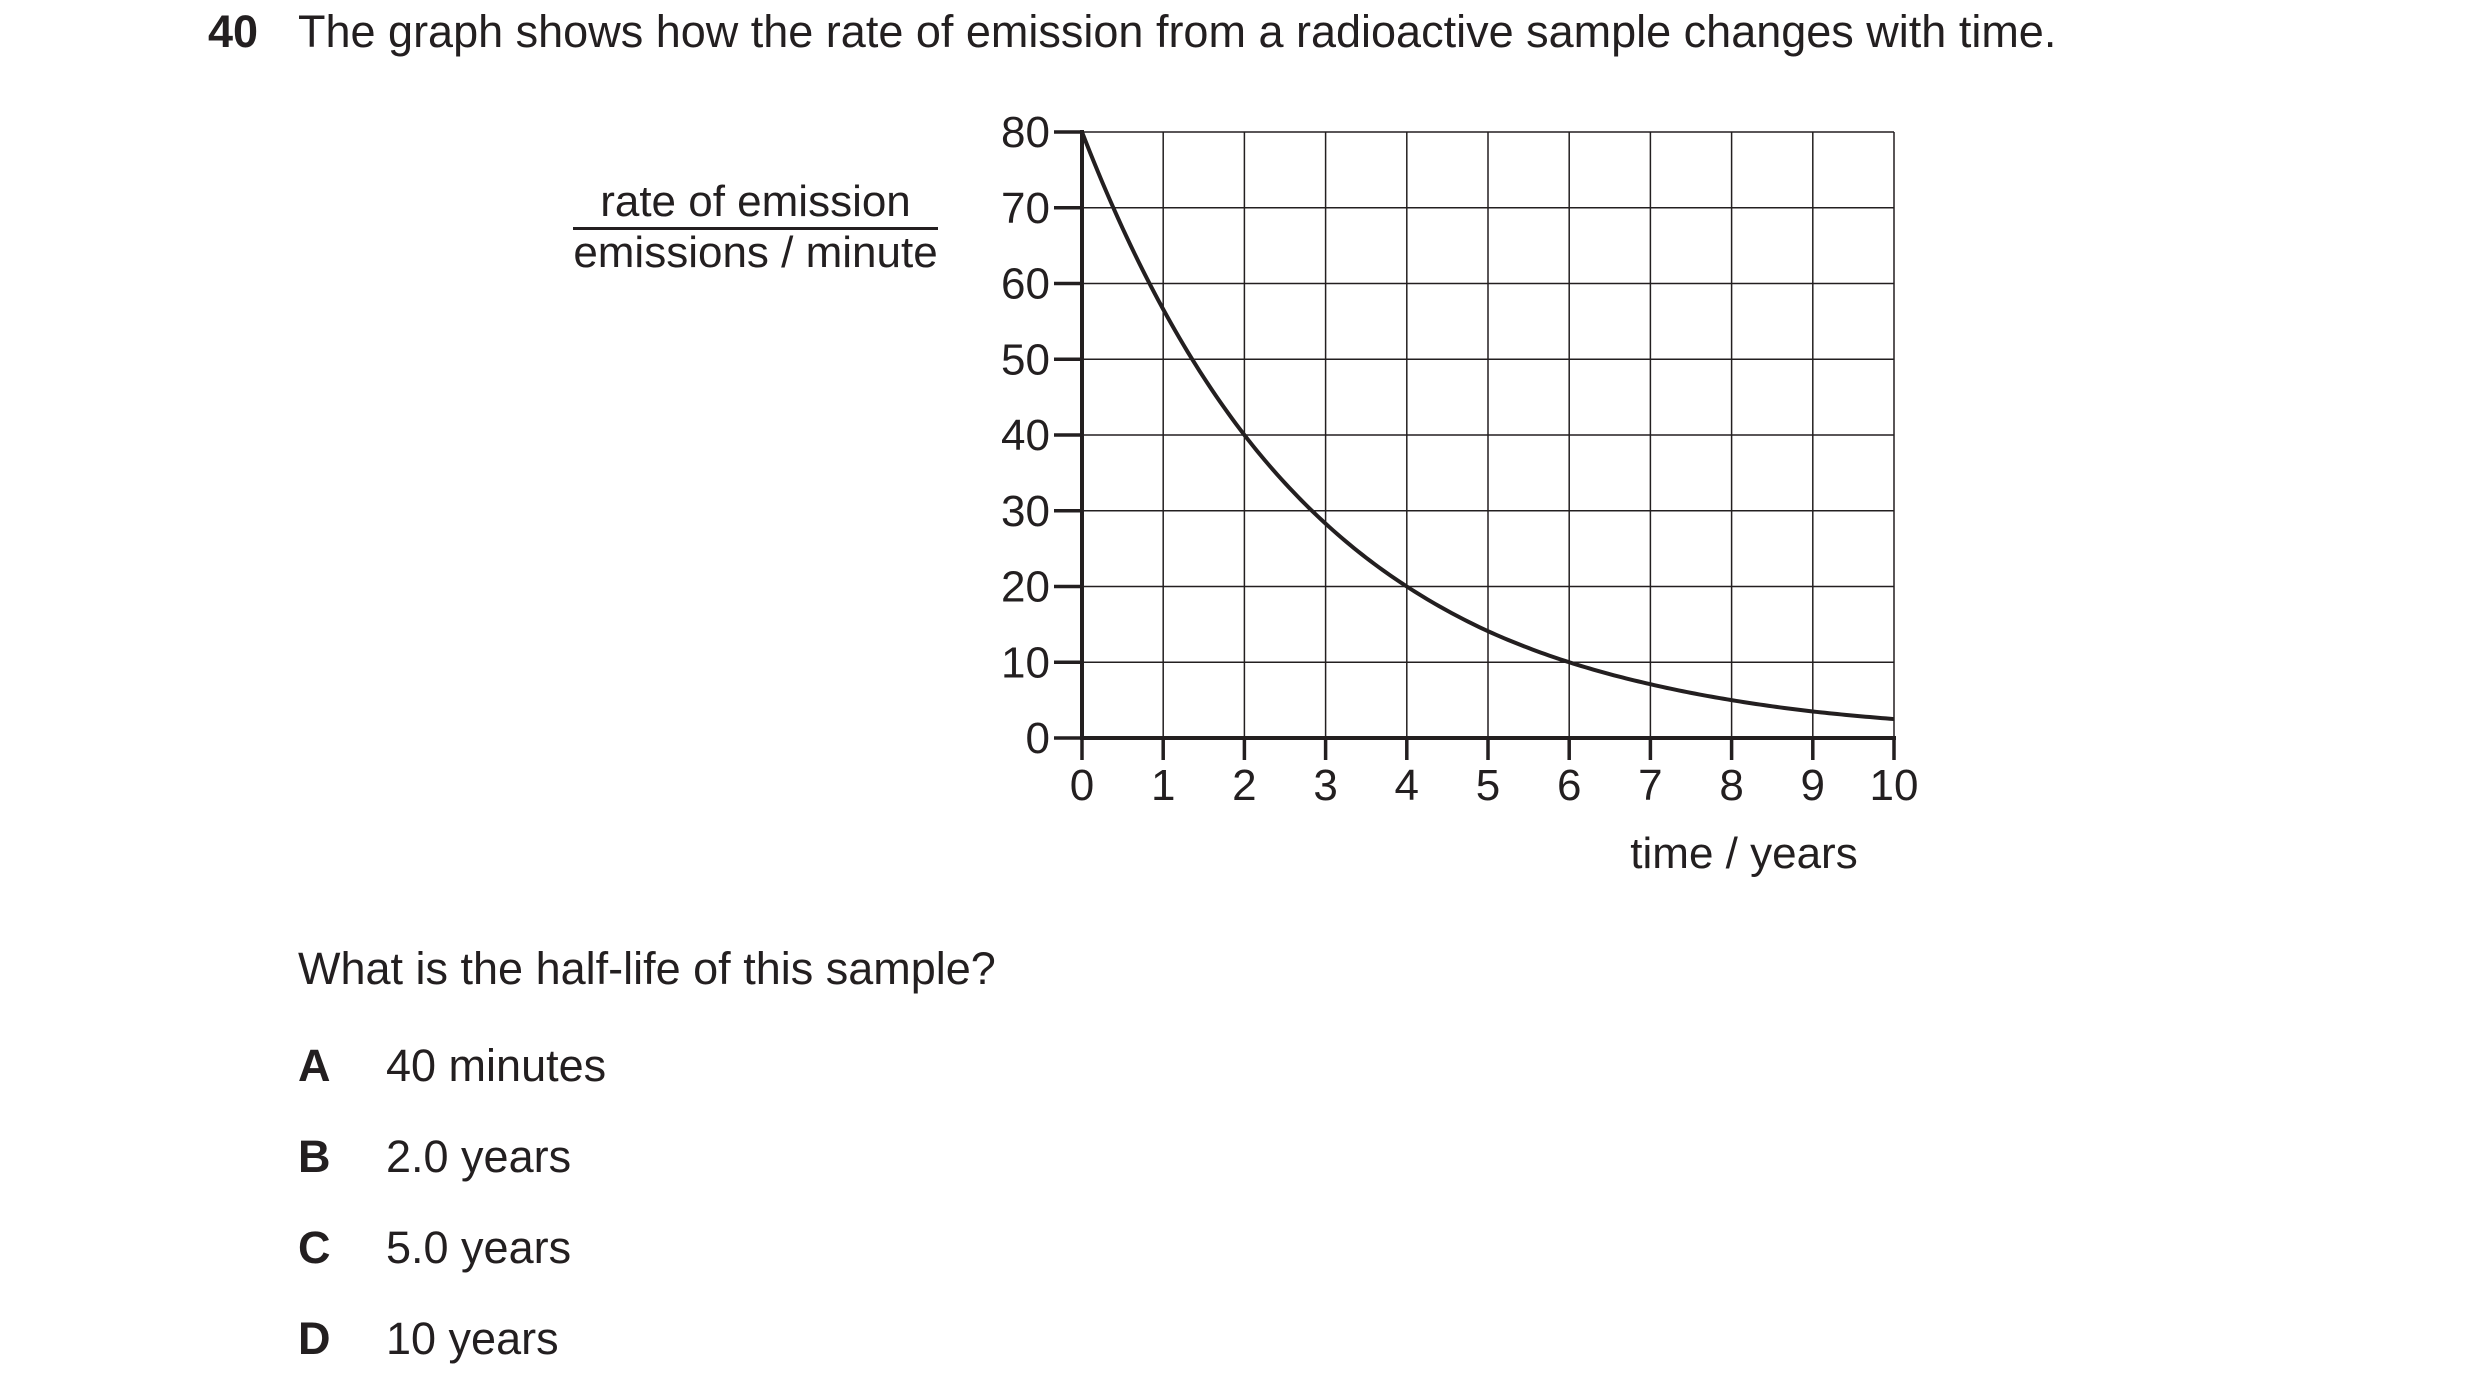 Image resolution: width=2480 pixels, height=1391 pixels. I want to click on question-prompt: What is the half-life of this sample?, so click(647, 968).